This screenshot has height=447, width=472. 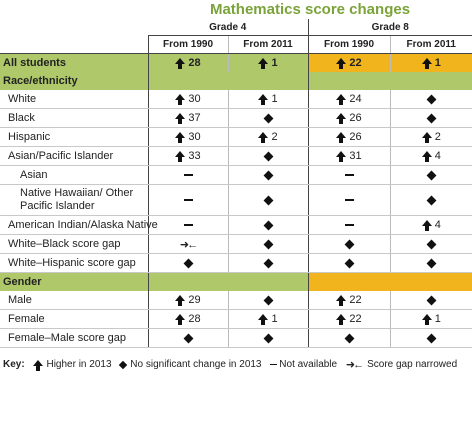 What do you see at coordinates (187, 244) in the screenshot?
I see `cell: ➜←` at bounding box center [187, 244].